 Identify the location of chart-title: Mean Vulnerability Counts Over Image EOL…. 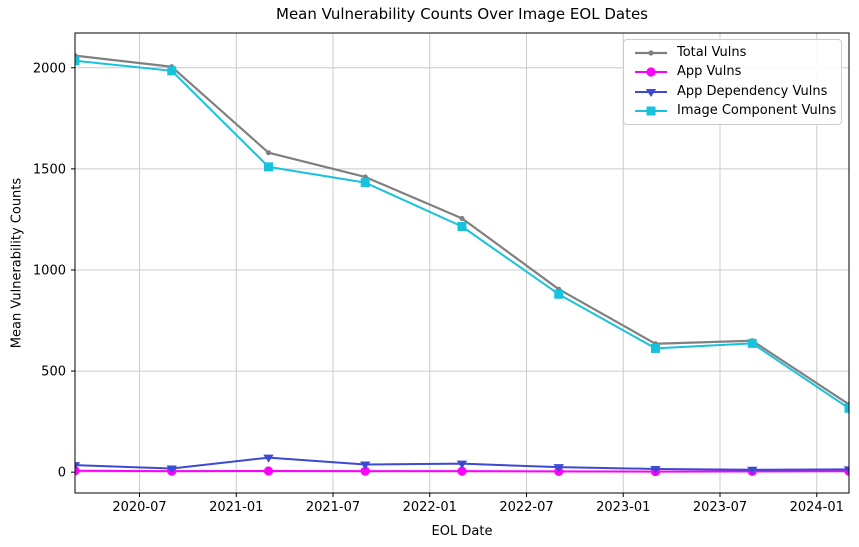
(462, 14).